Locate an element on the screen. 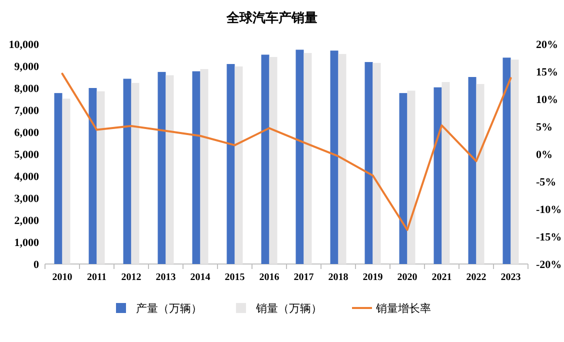  x-tick-label: 2020 is located at coordinates (407, 277).